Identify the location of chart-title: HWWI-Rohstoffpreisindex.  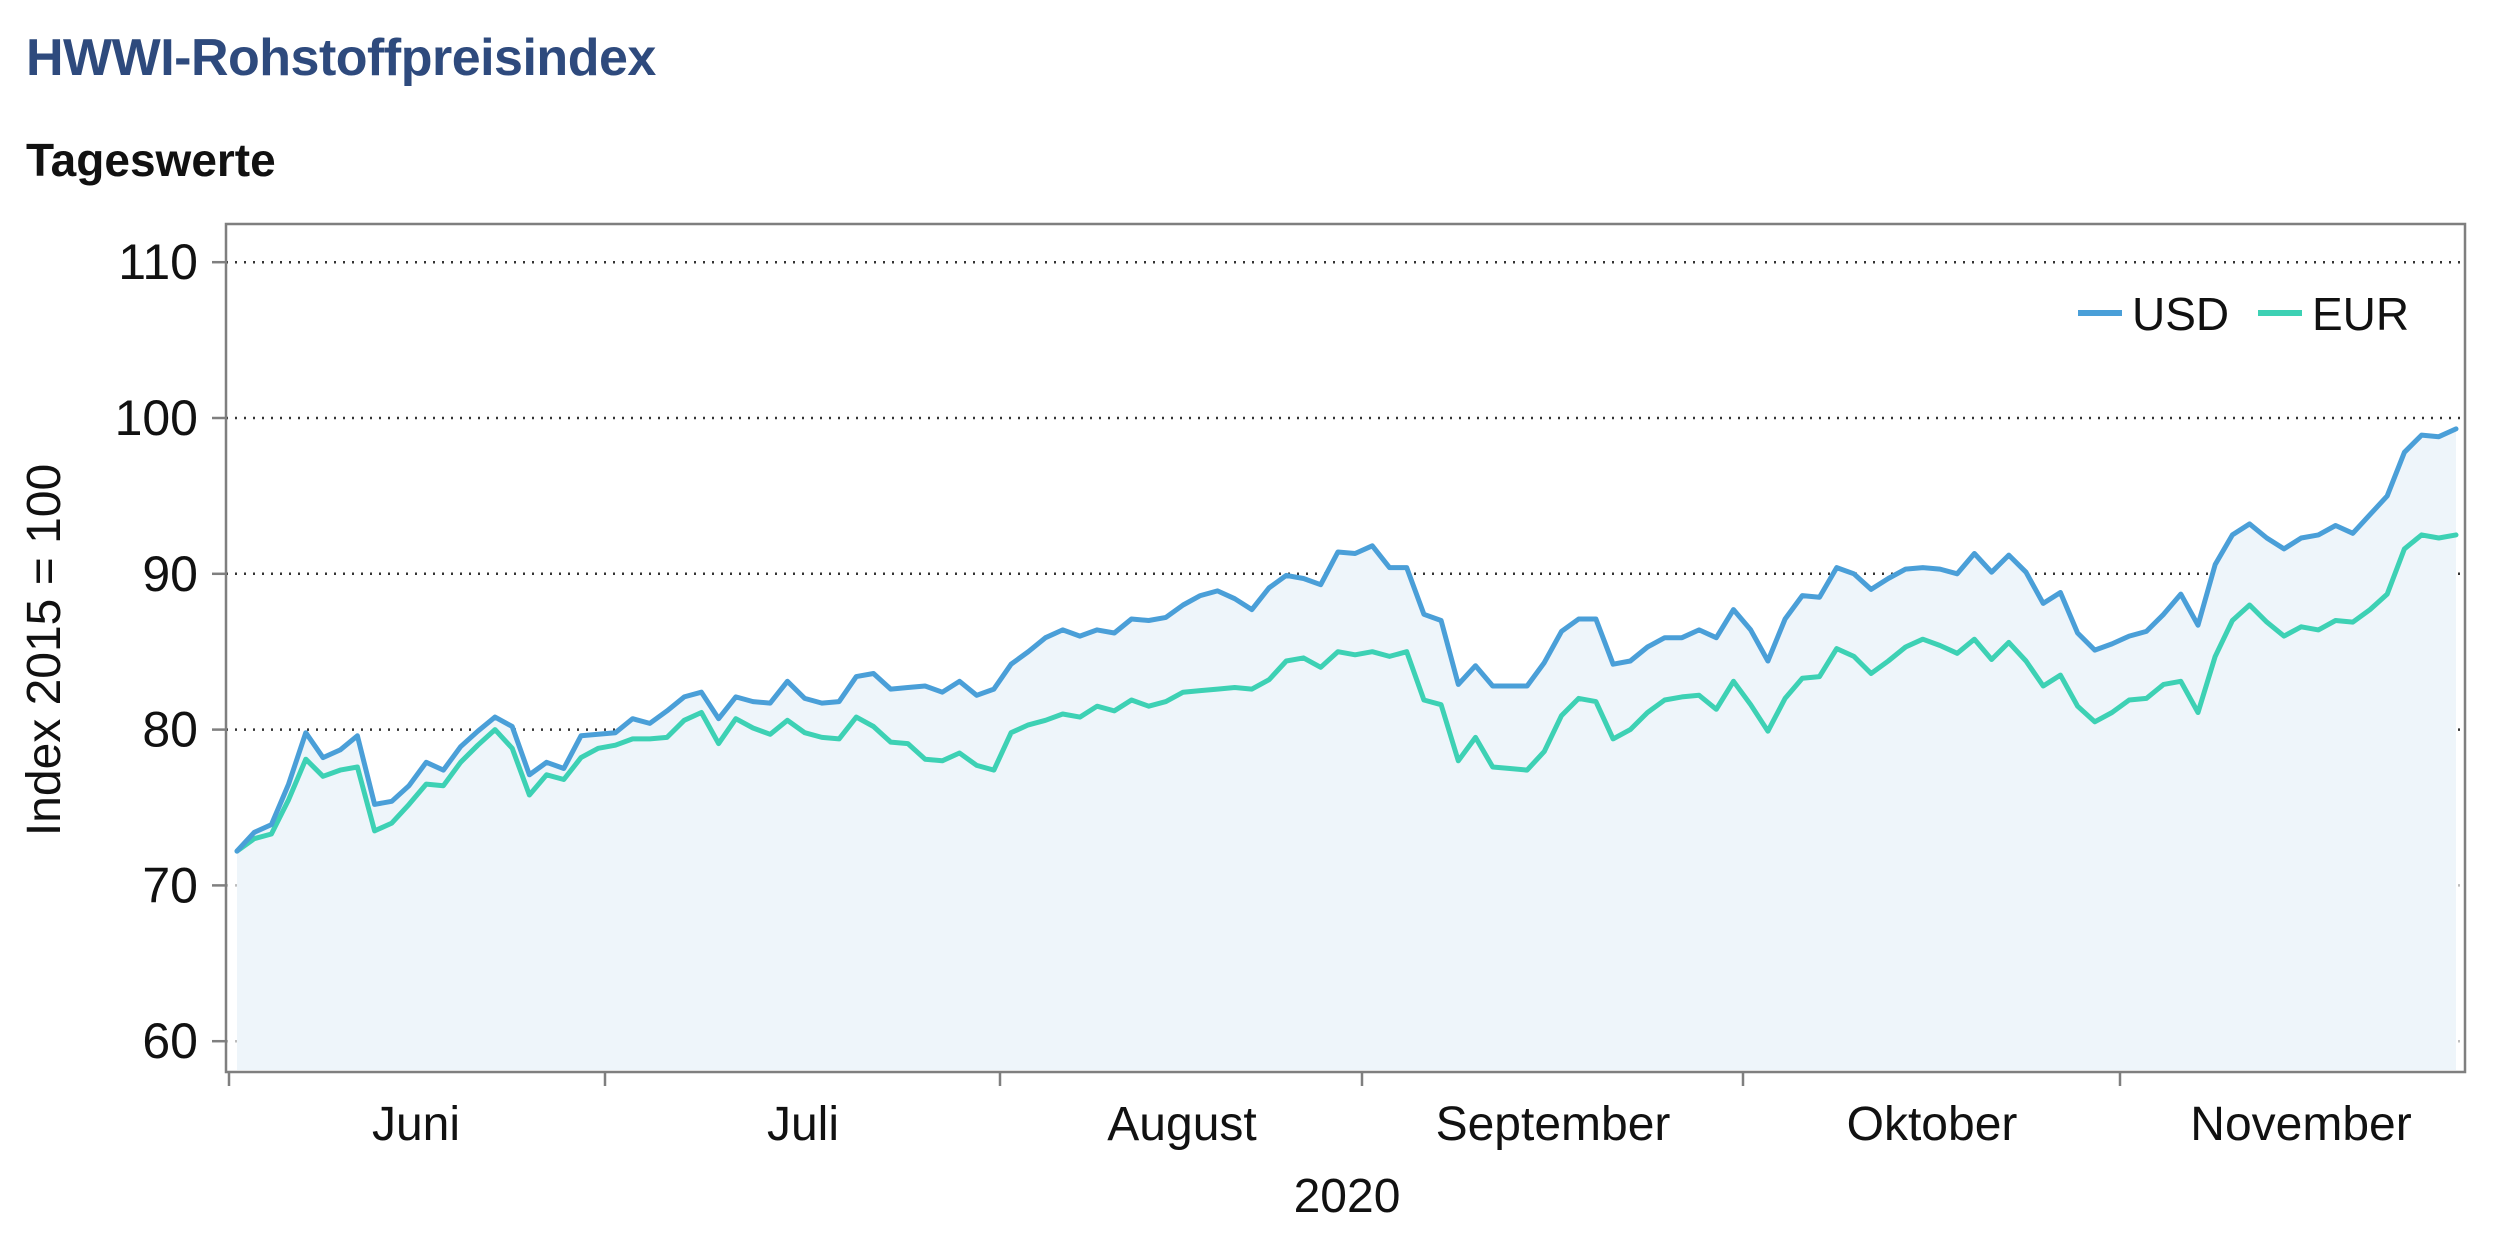
(341, 58).